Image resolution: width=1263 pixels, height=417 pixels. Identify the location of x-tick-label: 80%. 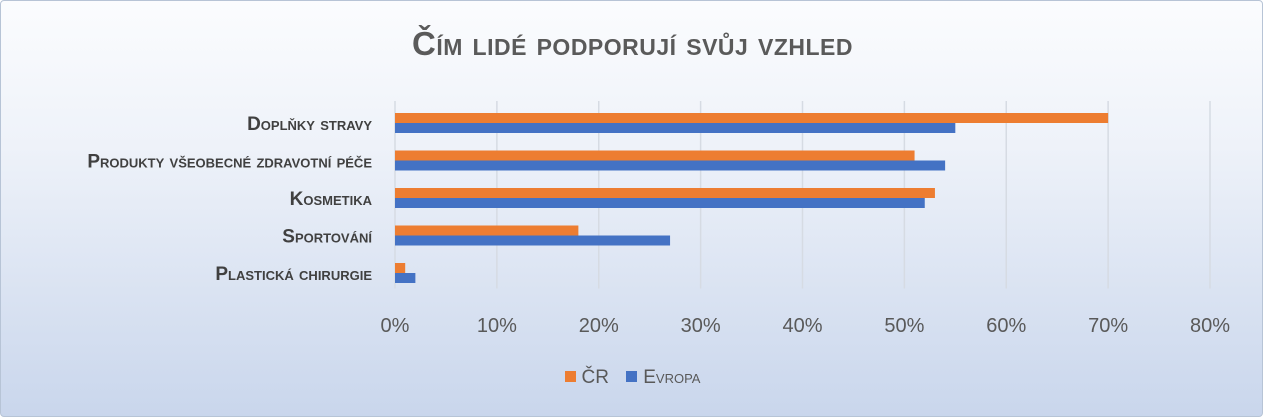
(1210, 326).